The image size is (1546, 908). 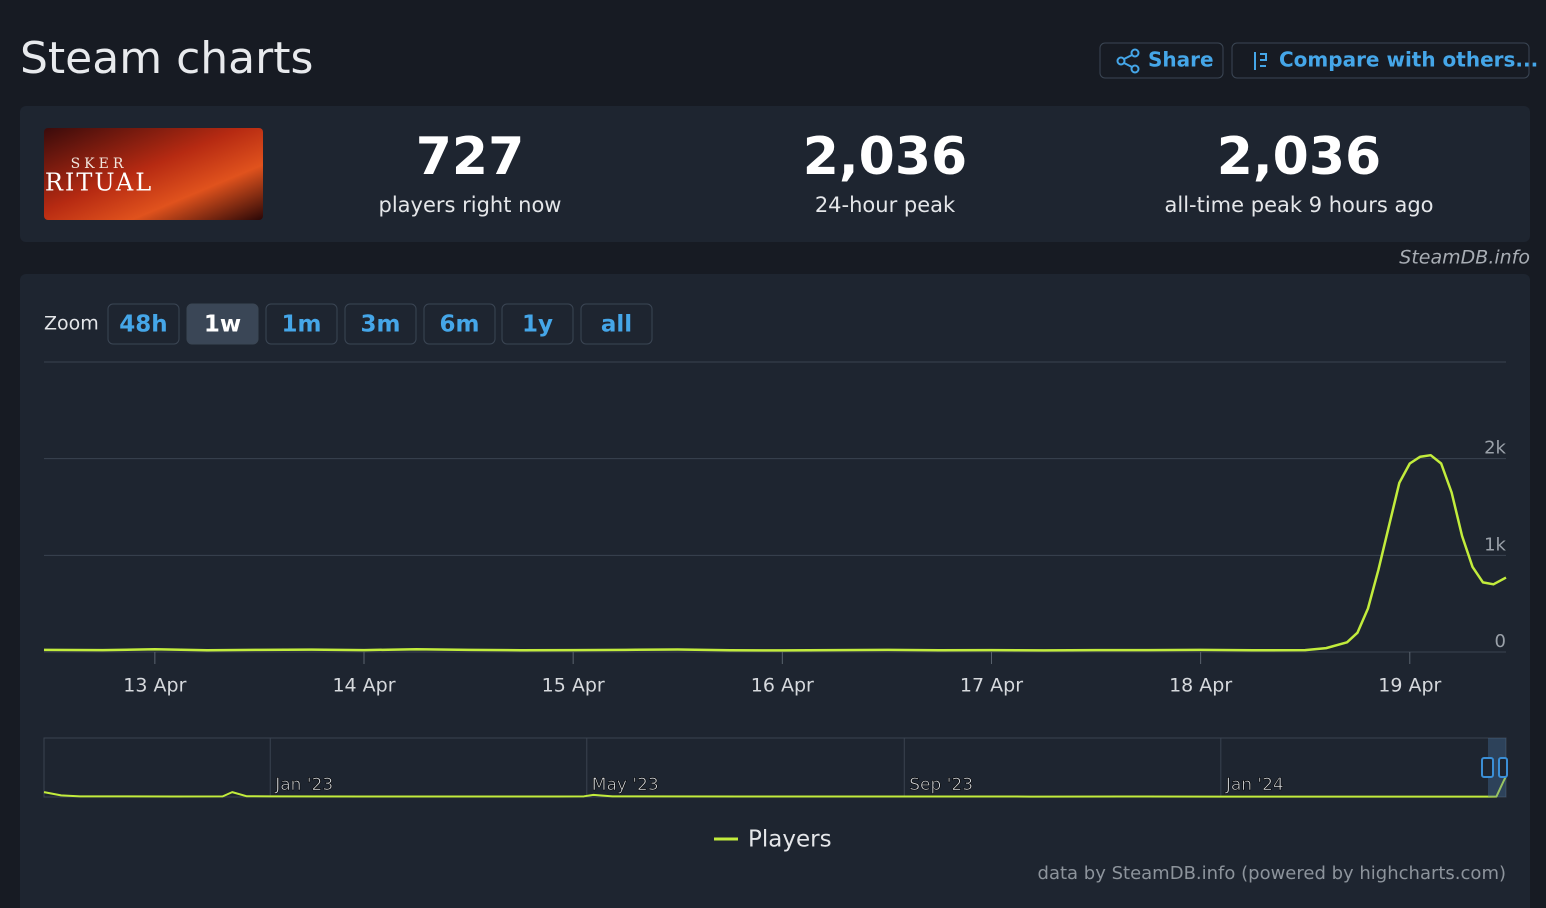 What do you see at coordinates (1464, 258) in the screenshot?
I see `watermark: SteamDB.info` at bounding box center [1464, 258].